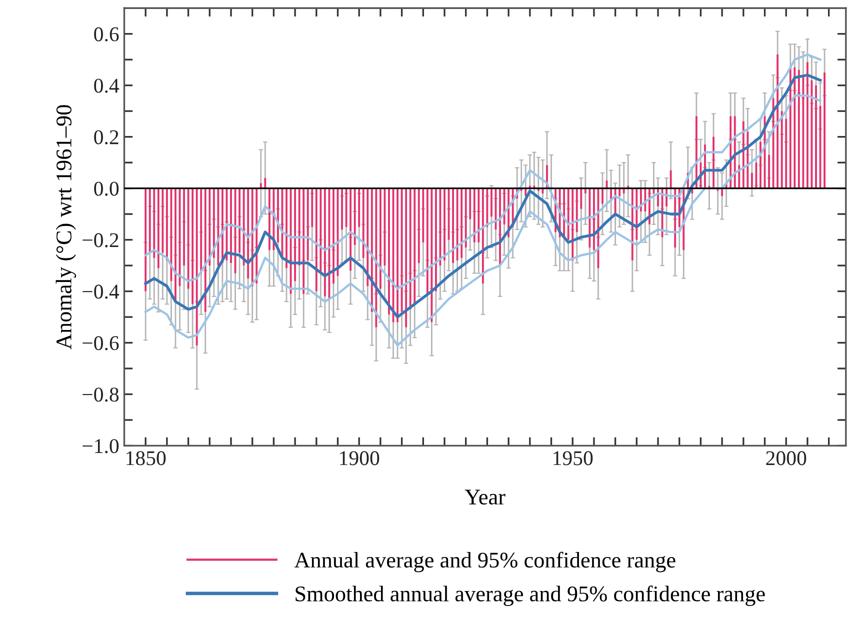  What do you see at coordinates (106, 137) in the screenshot?
I see `y-tick-label: 0.2` at bounding box center [106, 137].